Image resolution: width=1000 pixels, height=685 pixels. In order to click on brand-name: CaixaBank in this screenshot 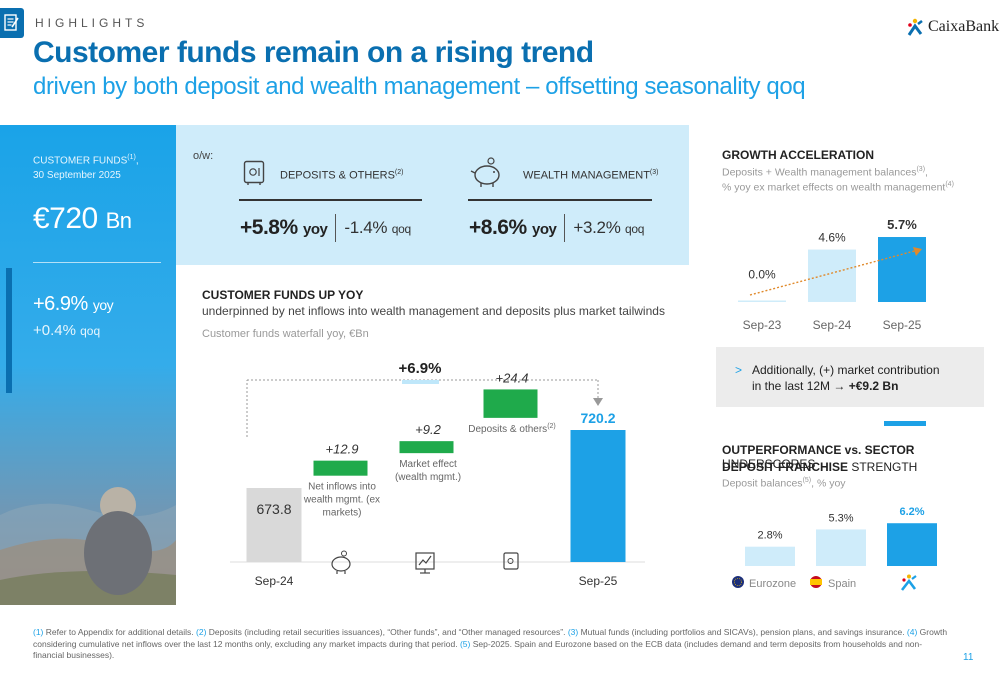, I will do `click(964, 26)`.